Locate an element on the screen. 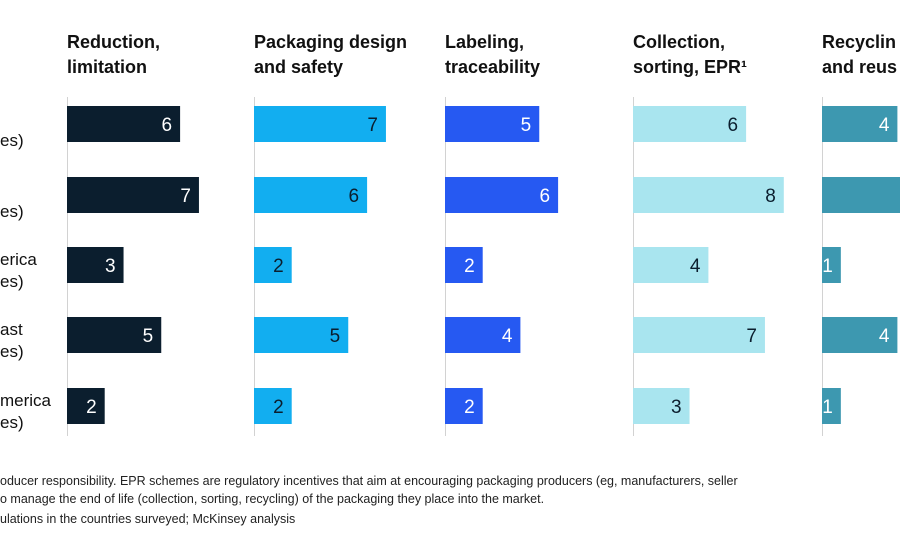 The height and width of the screenshot is (560, 900). row-label: merica es) is located at coordinates (26, 411).